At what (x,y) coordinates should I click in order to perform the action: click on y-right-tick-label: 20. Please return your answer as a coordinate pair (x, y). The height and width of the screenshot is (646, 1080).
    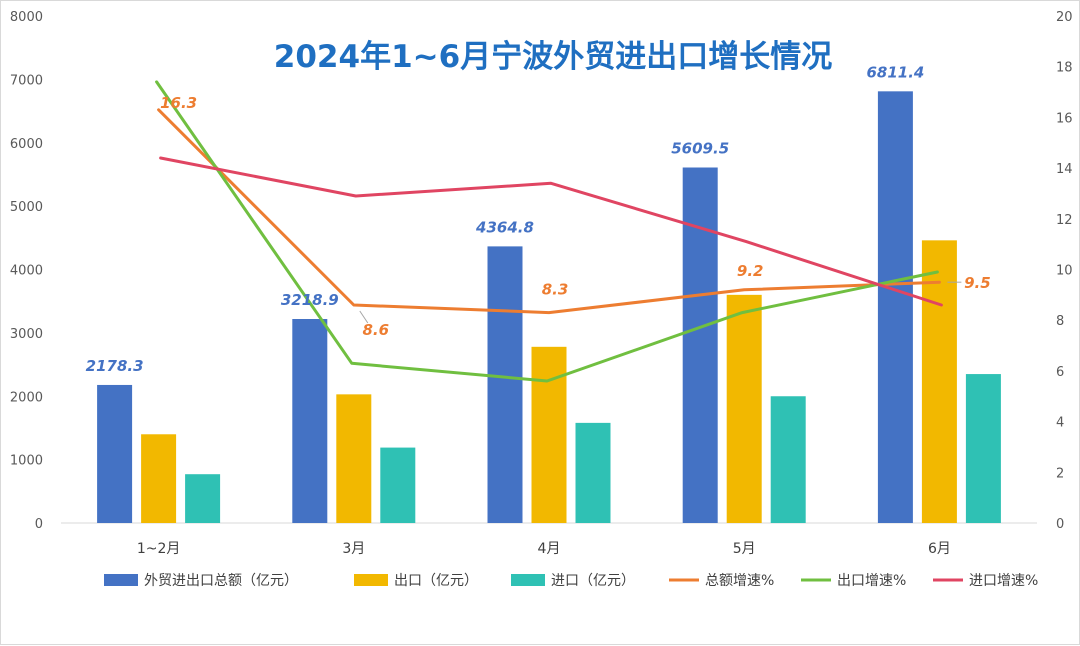
    Looking at the image, I should click on (1064, 17).